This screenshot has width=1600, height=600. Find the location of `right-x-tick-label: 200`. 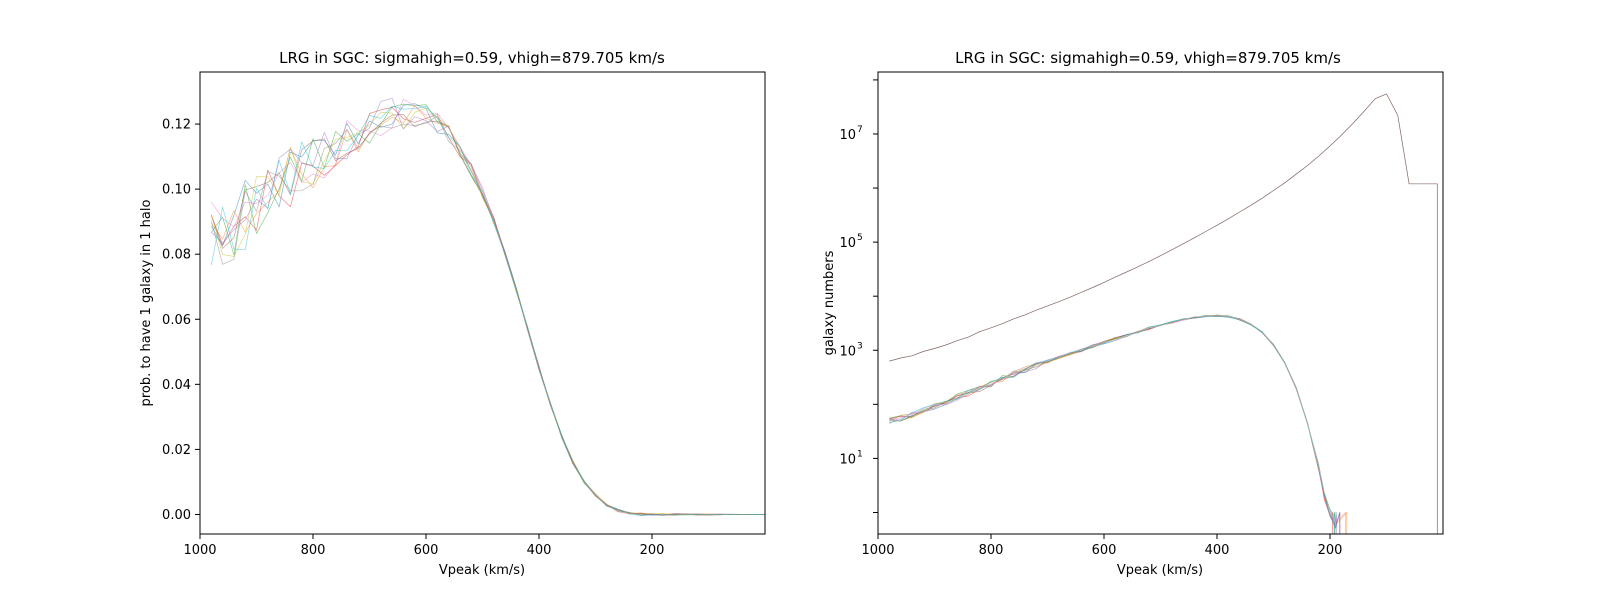

right-x-tick-label: 200 is located at coordinates (1330, 550).